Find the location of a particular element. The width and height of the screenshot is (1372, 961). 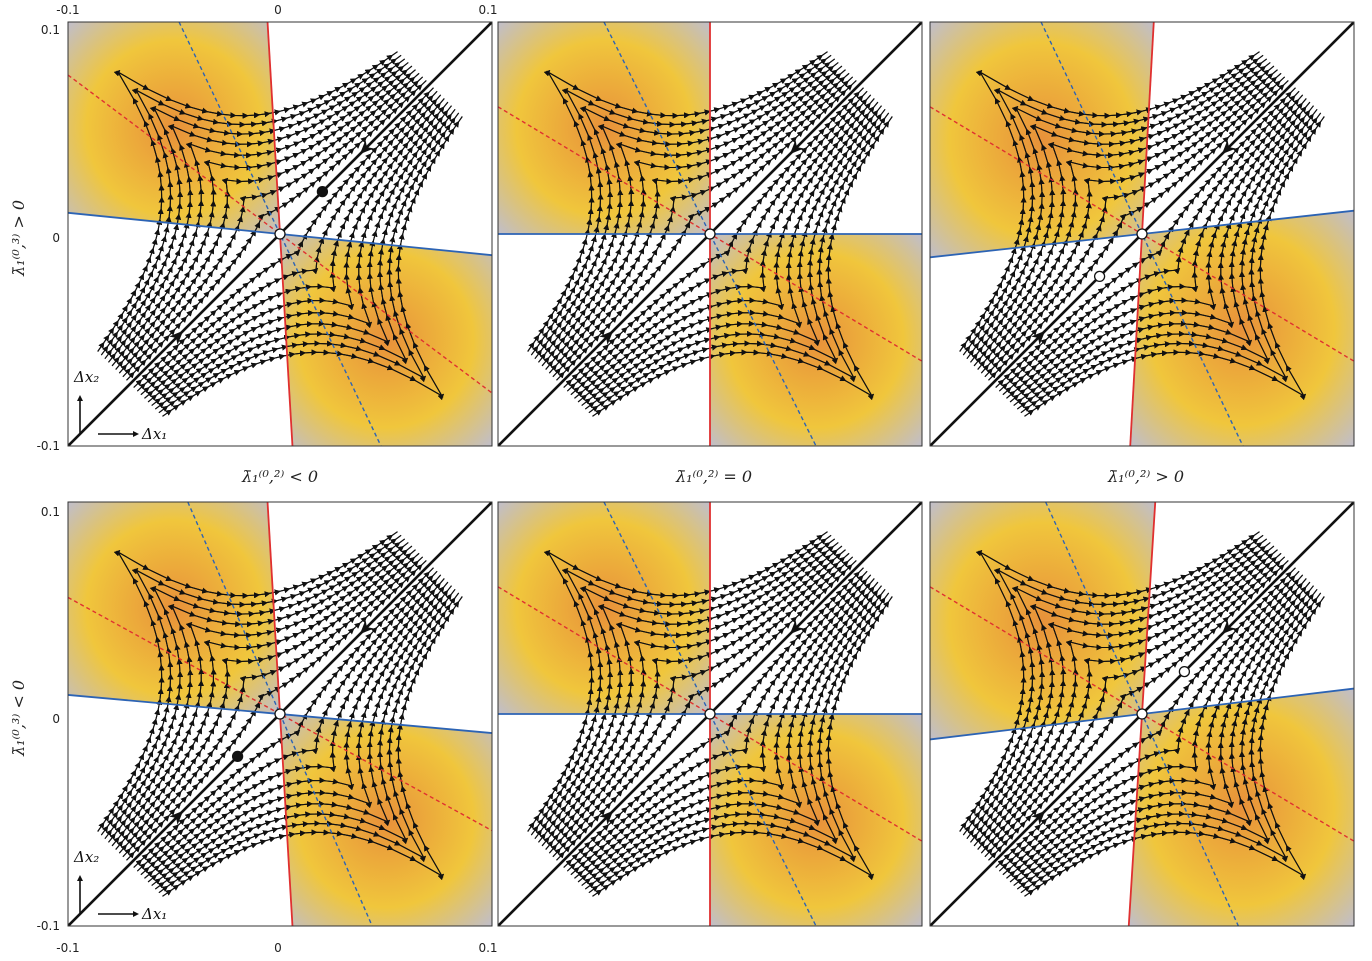

tick-bottom-right: 0.1 is located at coordinates (487, 948).